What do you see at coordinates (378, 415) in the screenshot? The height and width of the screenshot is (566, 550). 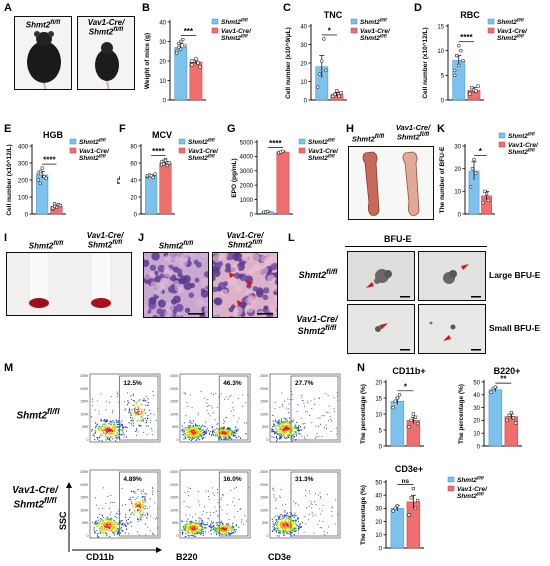 I see `y-tick-label: 10` at bounding box center [378, 415].